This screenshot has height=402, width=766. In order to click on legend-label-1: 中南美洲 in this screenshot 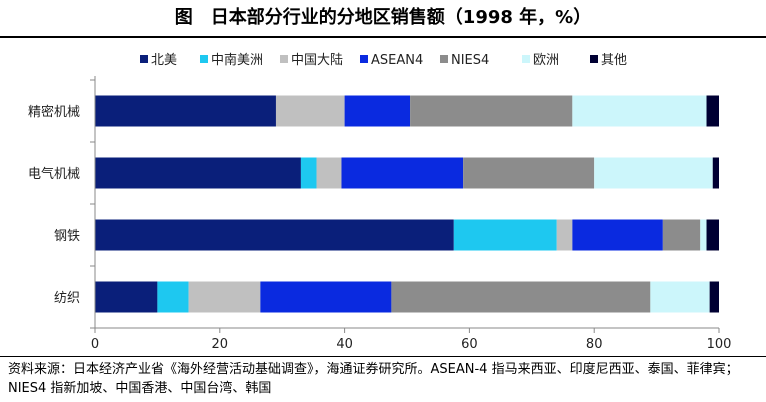, I will do `click(237, 60)`.